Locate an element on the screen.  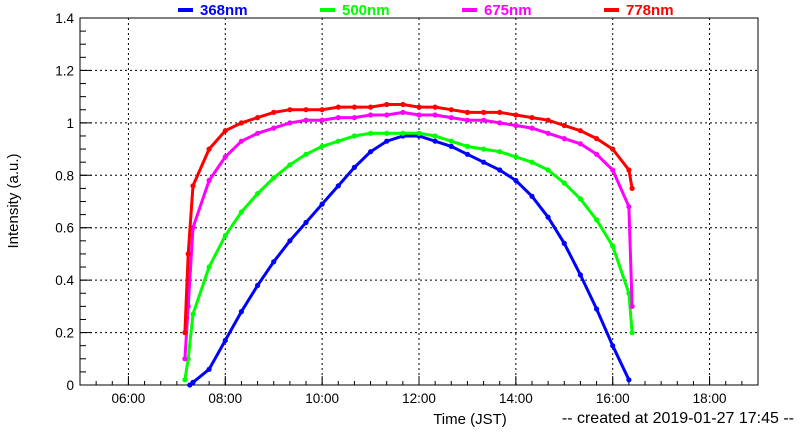
x-tick-label: 08:00 is located at coordinates (225, 398).